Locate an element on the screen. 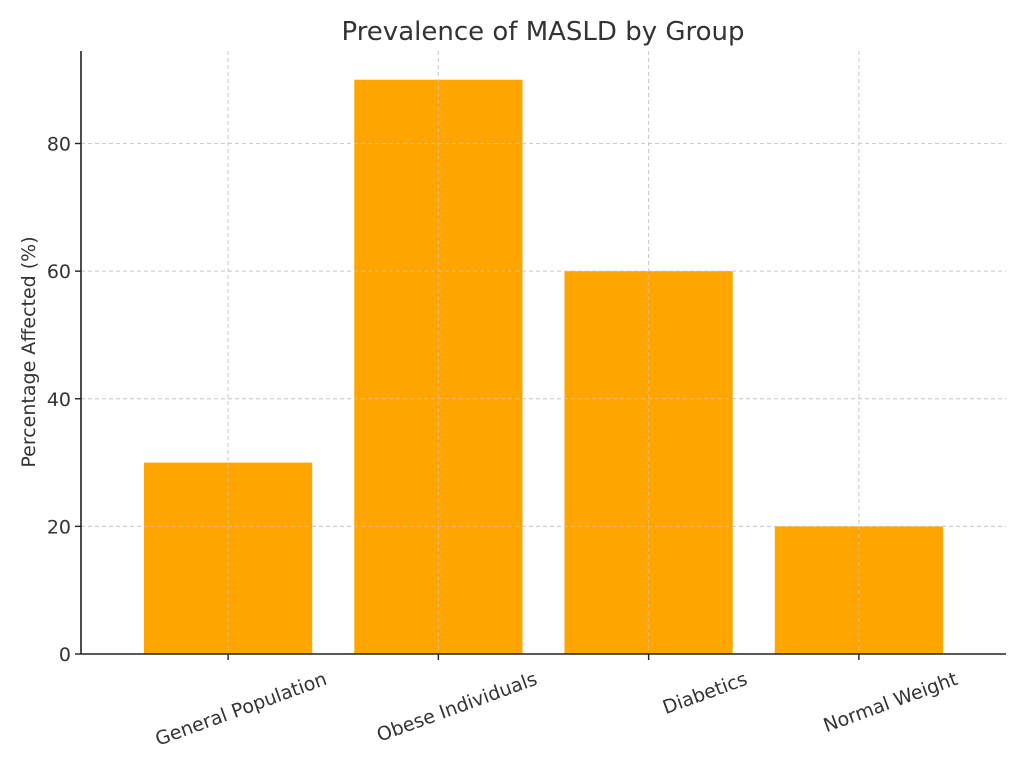 The width and height of the screenshot is (1024, 768). y-tick-label: 20 is located at coordinates (59, 527).